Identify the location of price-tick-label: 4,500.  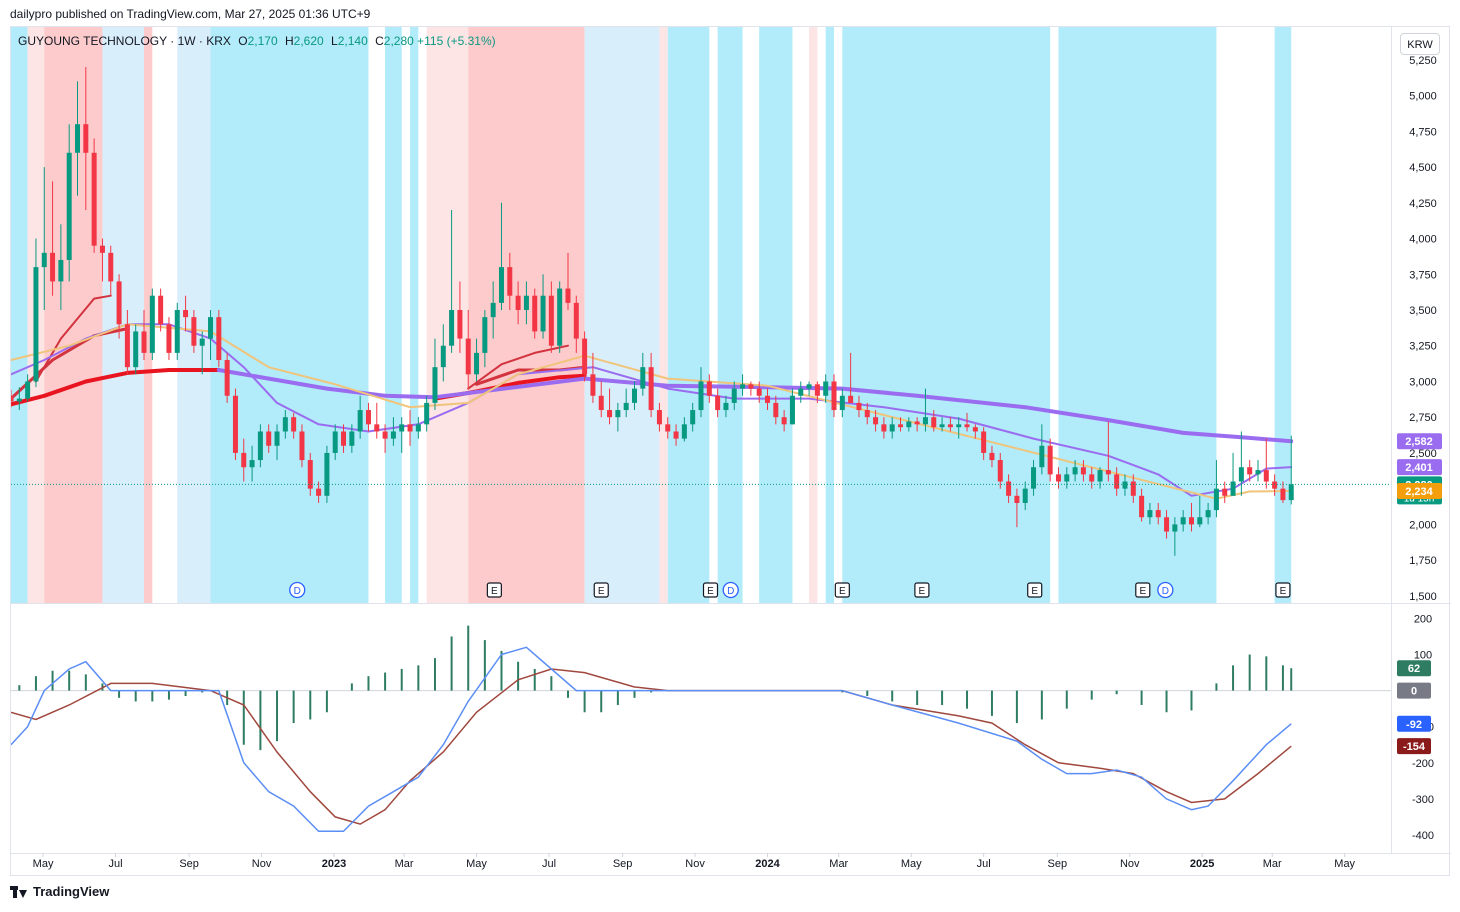
(1423, 168).